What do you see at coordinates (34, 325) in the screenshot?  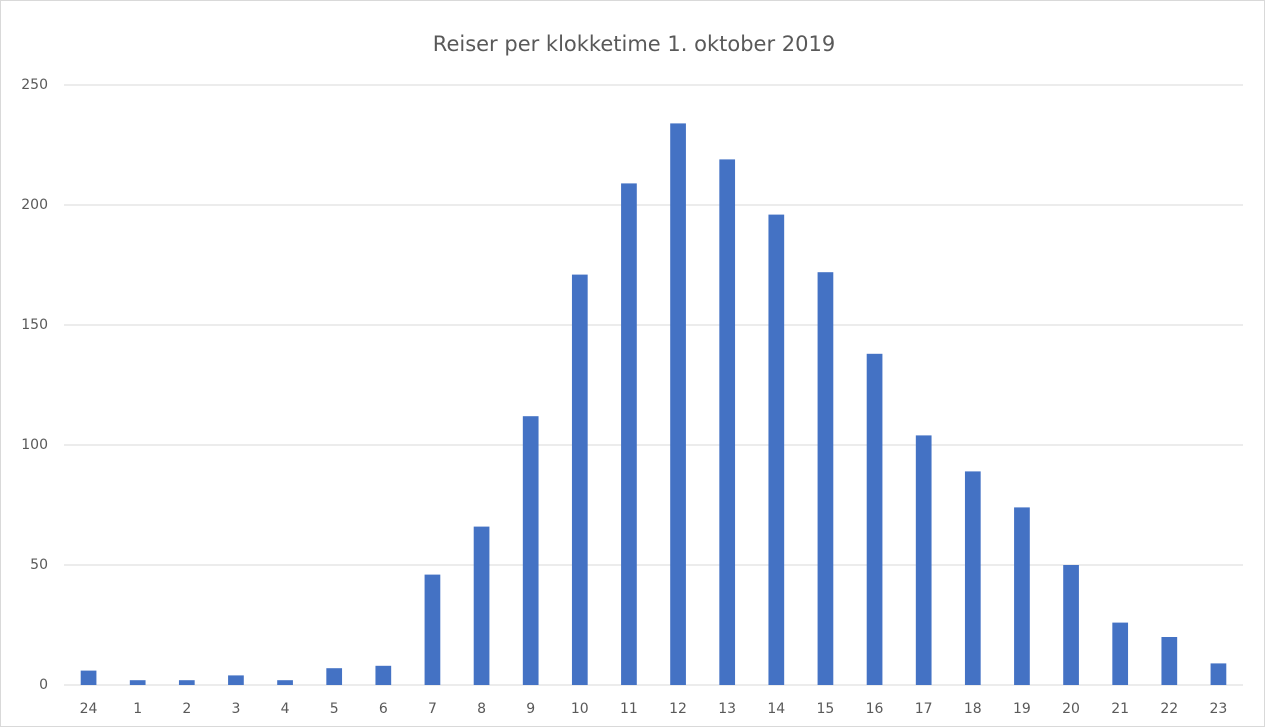 I see `y-tick-label: 150` at bounding box center [34, 325].